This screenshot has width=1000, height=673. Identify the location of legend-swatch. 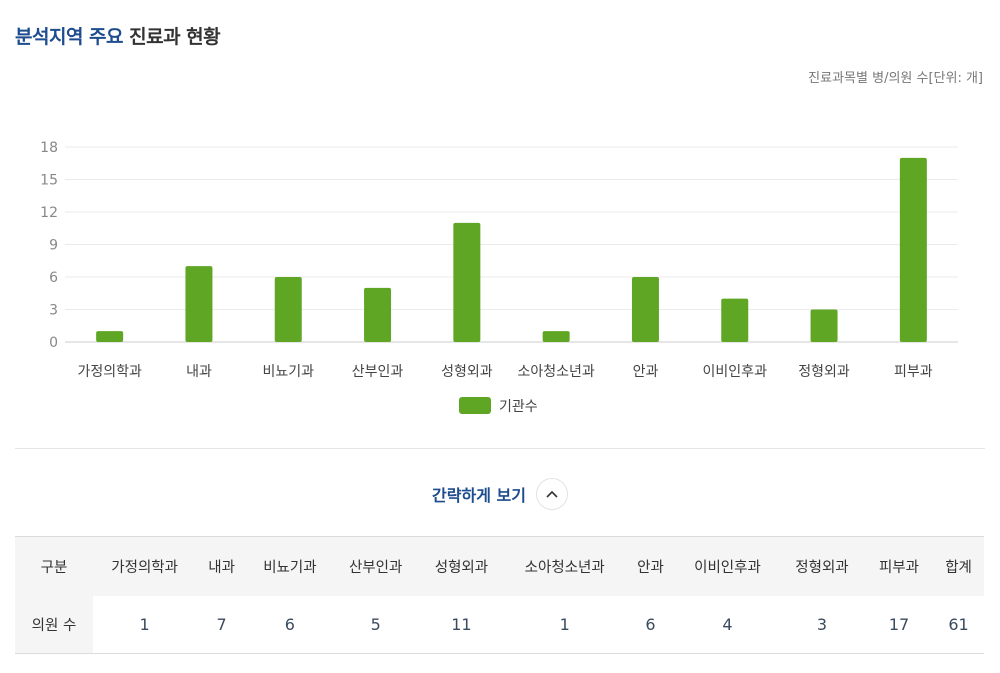
(475, 405).